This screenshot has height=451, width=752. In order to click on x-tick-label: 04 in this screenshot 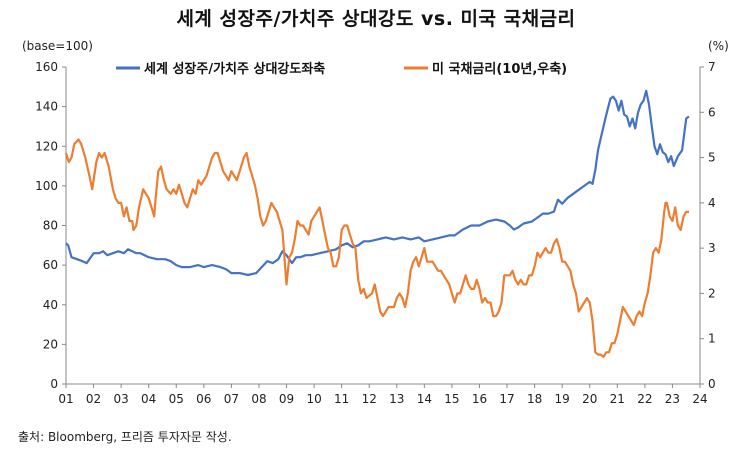, I will do `click(148, 399)`.